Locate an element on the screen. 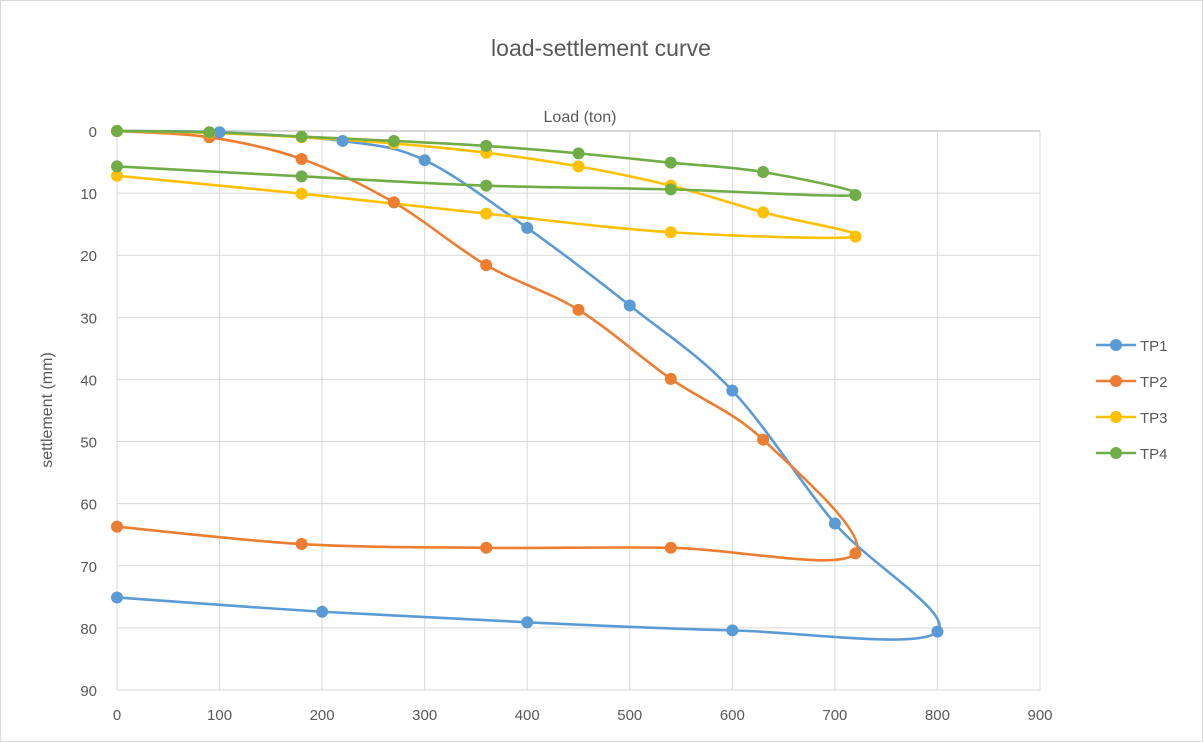 The height and width of the screenshot is (742, 1203). y-tick-label: 10 is located at coordinates (88, 194).